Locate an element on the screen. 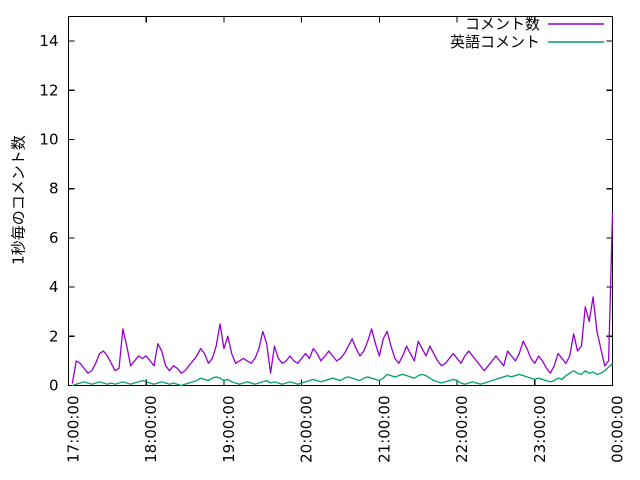 This screenshot has width=640, height=480. x-tick-label: 19:00:00 is located at coordinates (229, 429).